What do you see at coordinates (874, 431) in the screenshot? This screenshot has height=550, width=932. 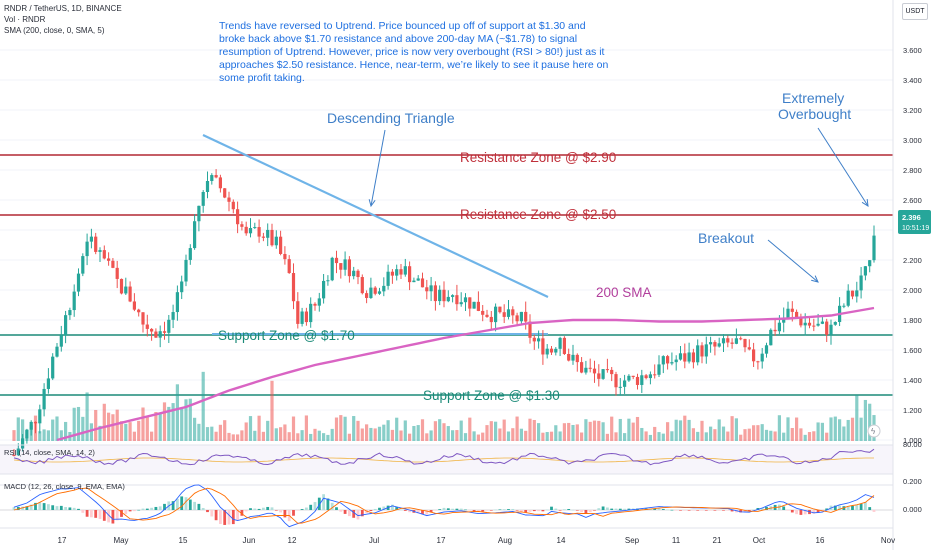 I see `lightning-icon` at bounding box center [874, 431].